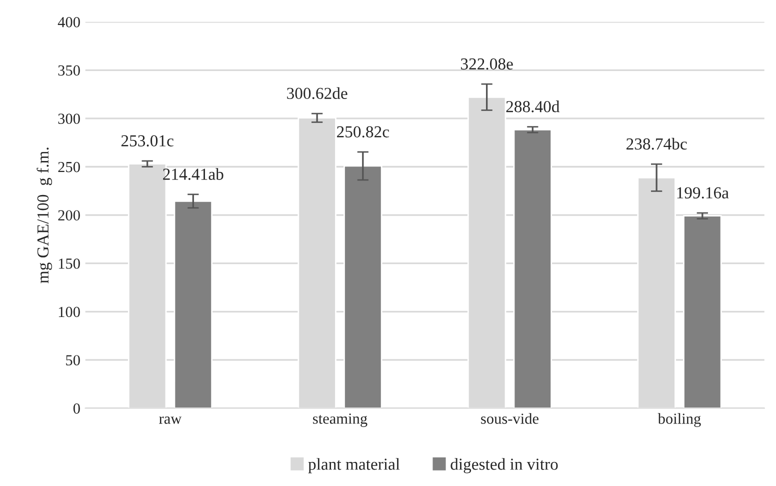  I want to click on y-tick-label: 200, so click(69, 215).